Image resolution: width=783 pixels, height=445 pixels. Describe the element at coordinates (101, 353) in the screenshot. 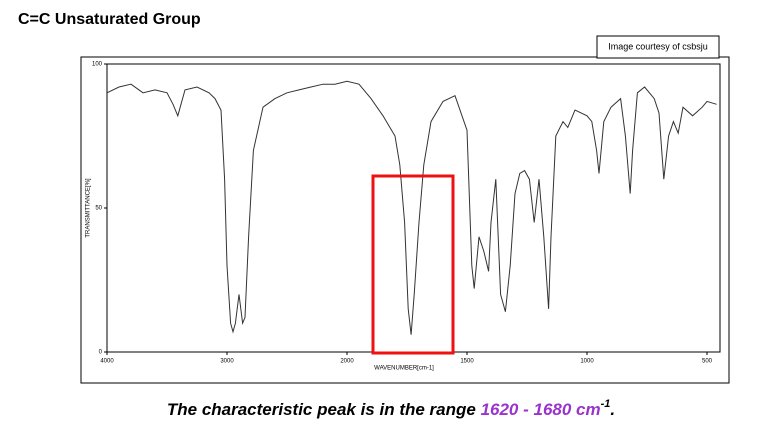

I see `y-tick-label: 0` at that location.